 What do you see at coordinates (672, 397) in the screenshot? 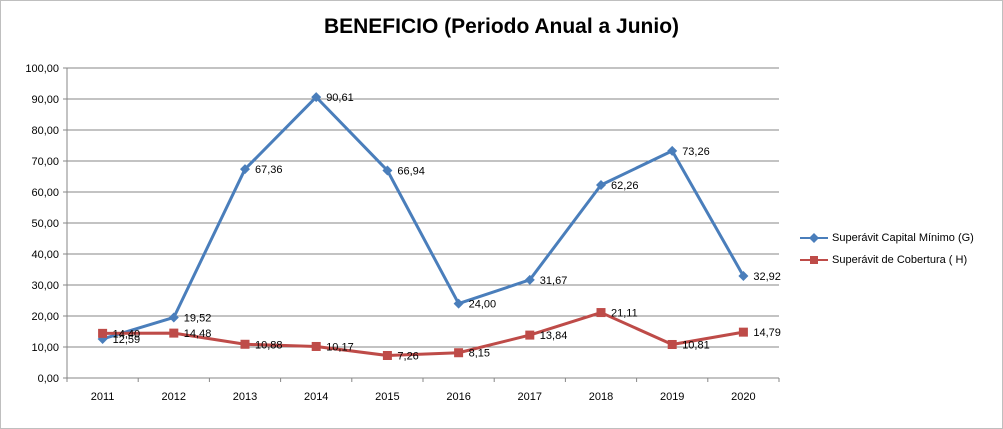
I see `x-tick-label: 2019` at bounding box center [672, 397].